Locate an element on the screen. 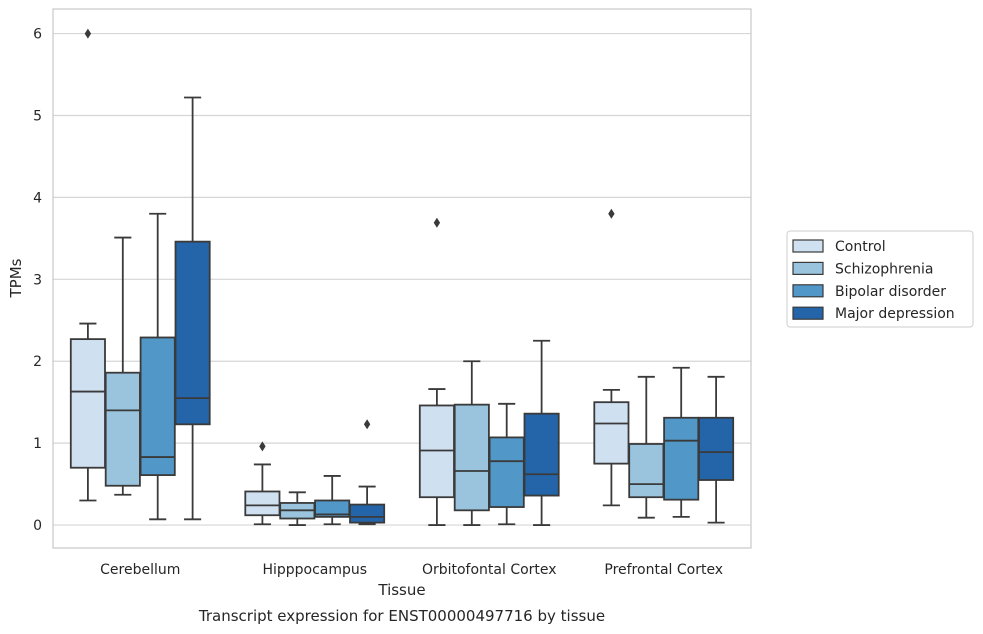 The width and height of the screenshot is (983, 634). y-tick-labels: 0 1 2 3 4 5 6 is located at coordinates (37, 280).